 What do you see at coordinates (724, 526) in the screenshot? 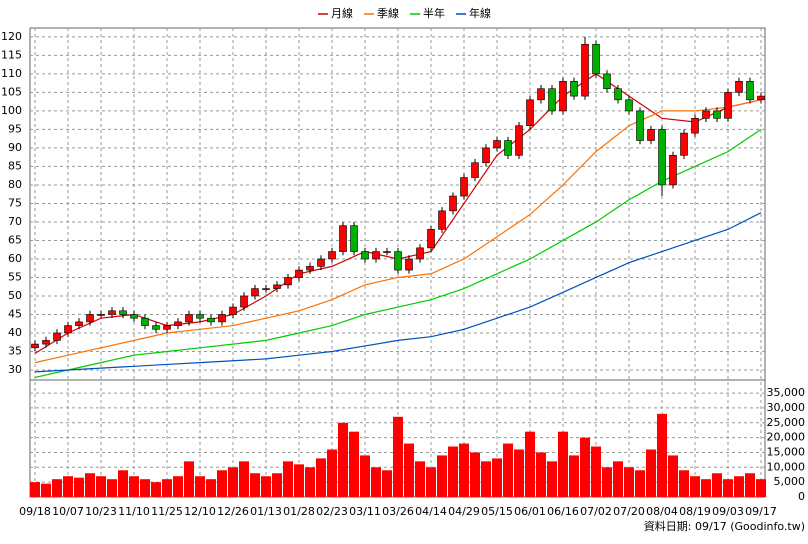
I see `footer: 資料日期: 09/17 (Goodinfo.tw)` at bounding box center [724, 526].